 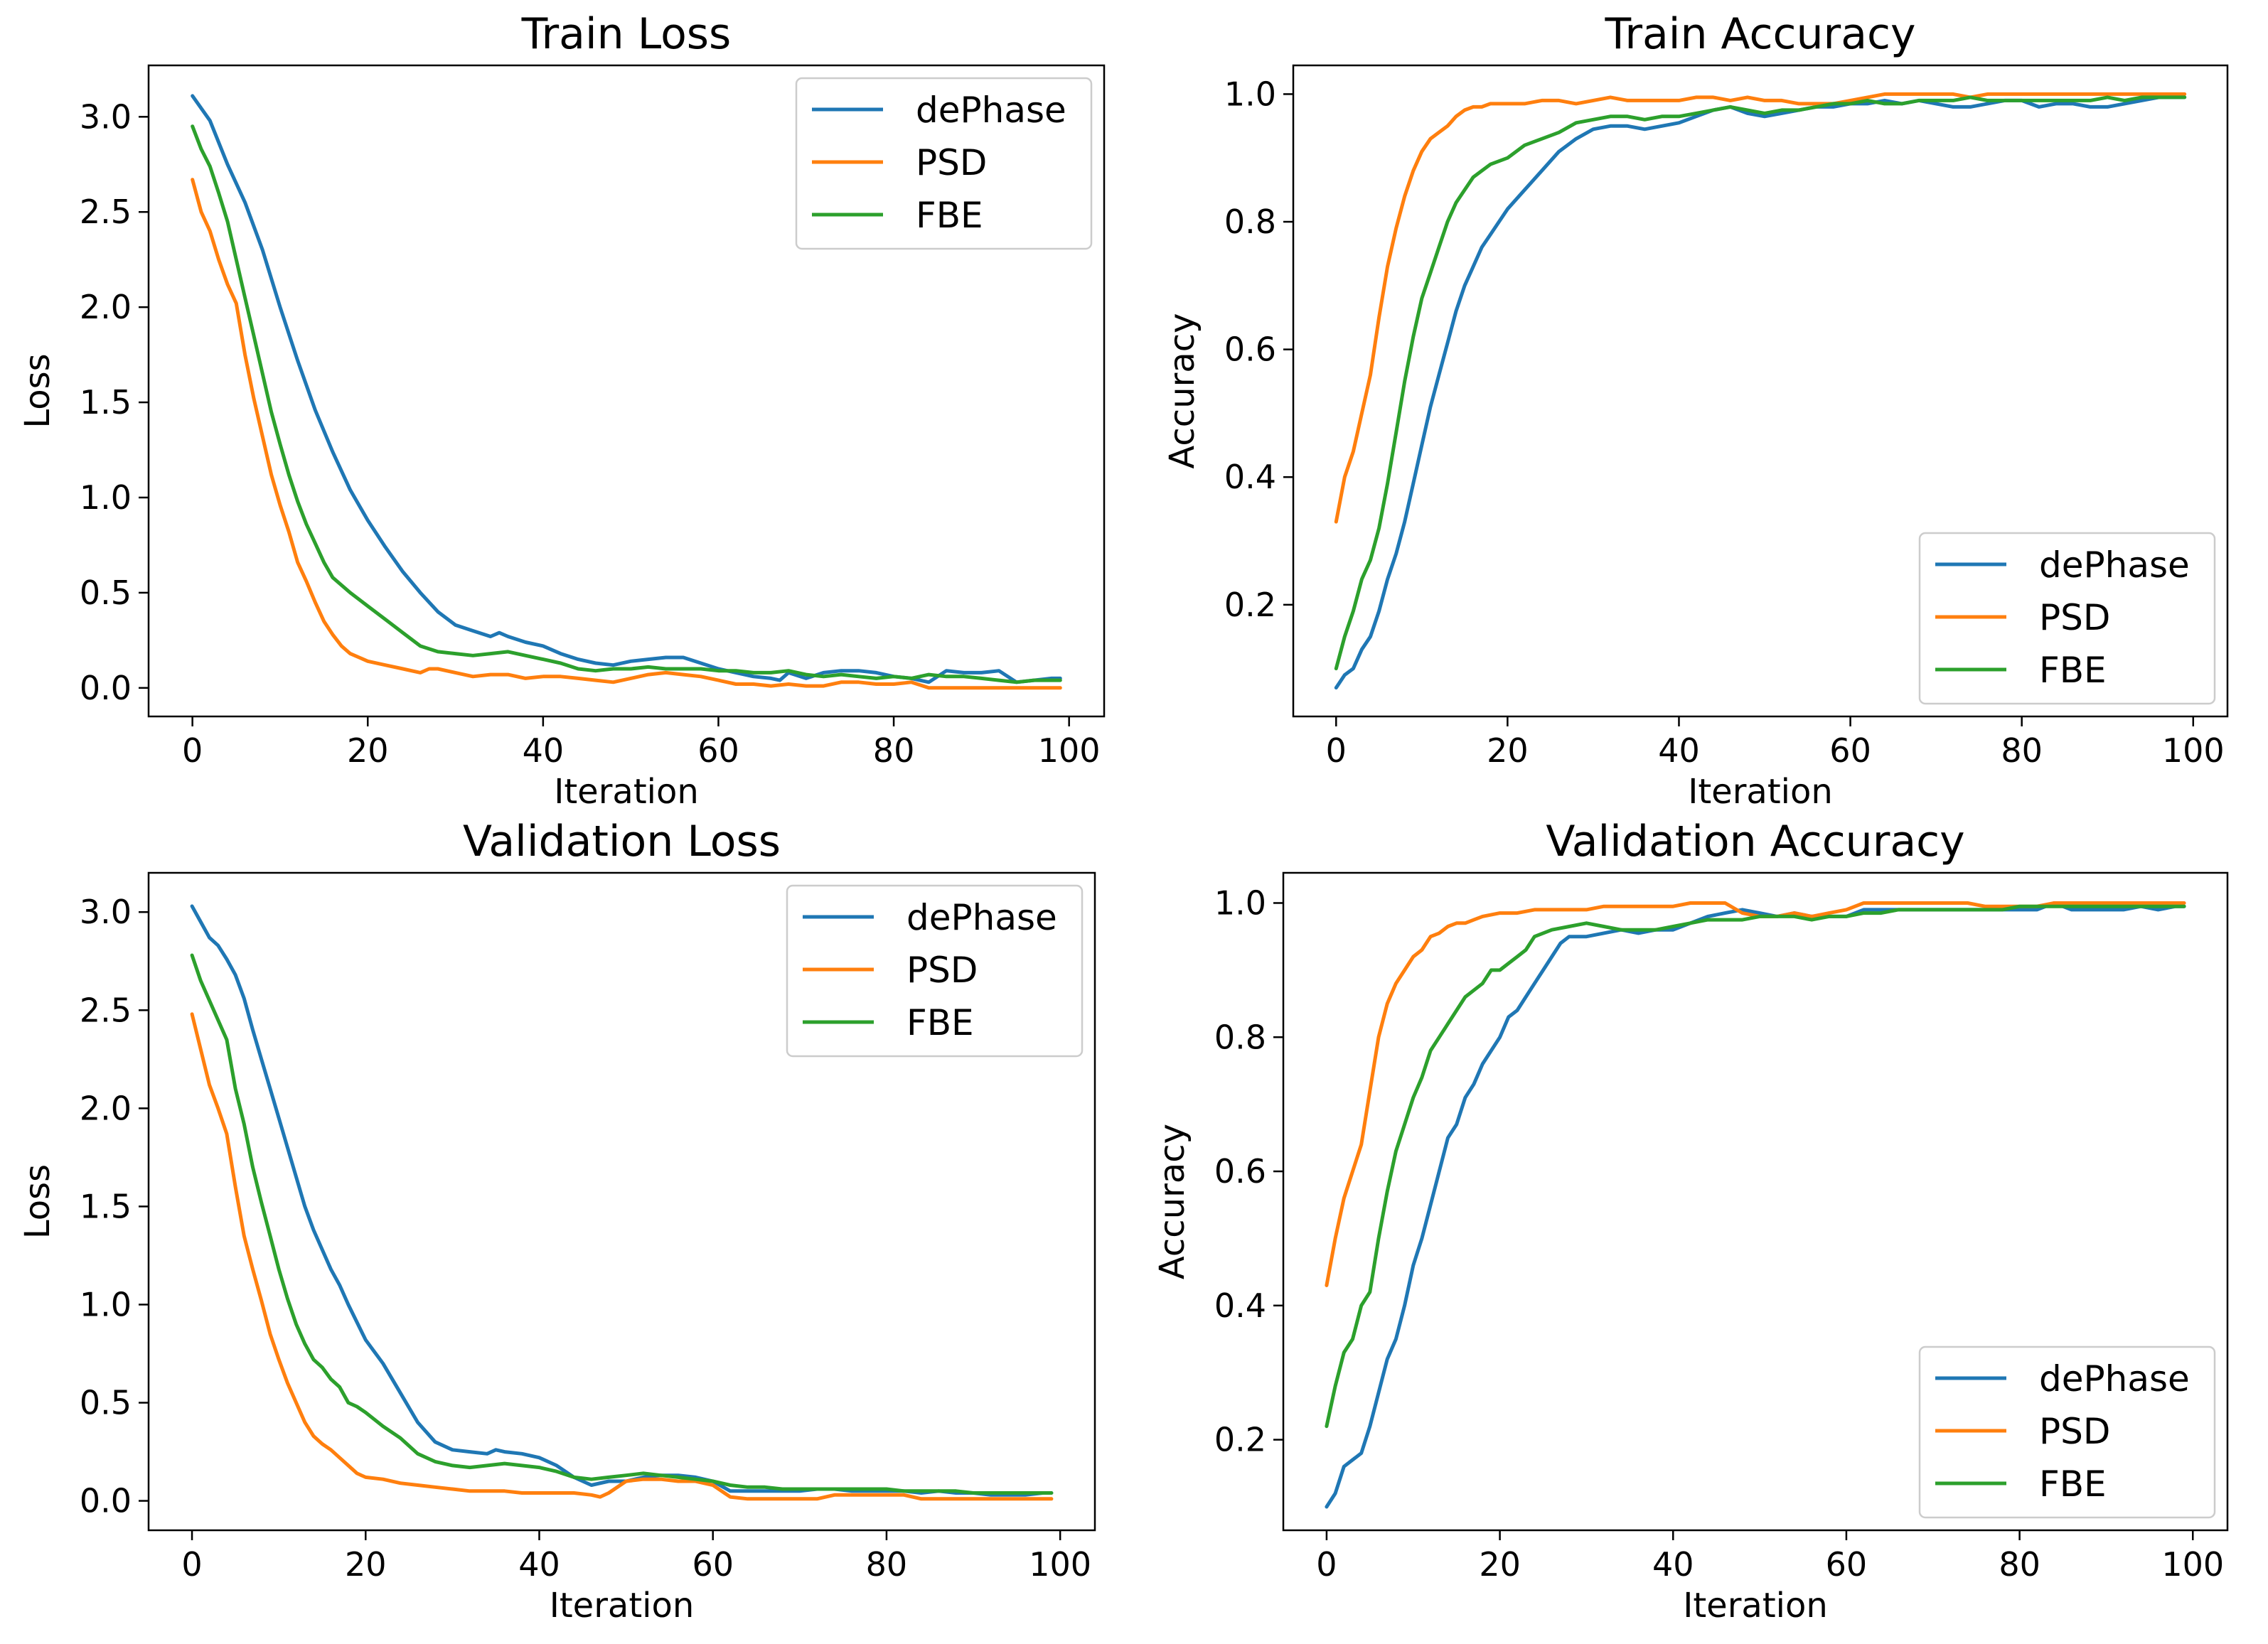 What do you see at coordinates (1755, 842) in the screenshot?
I see `chart-title: Validation Accuracy` at bounding box center [1755, 842].